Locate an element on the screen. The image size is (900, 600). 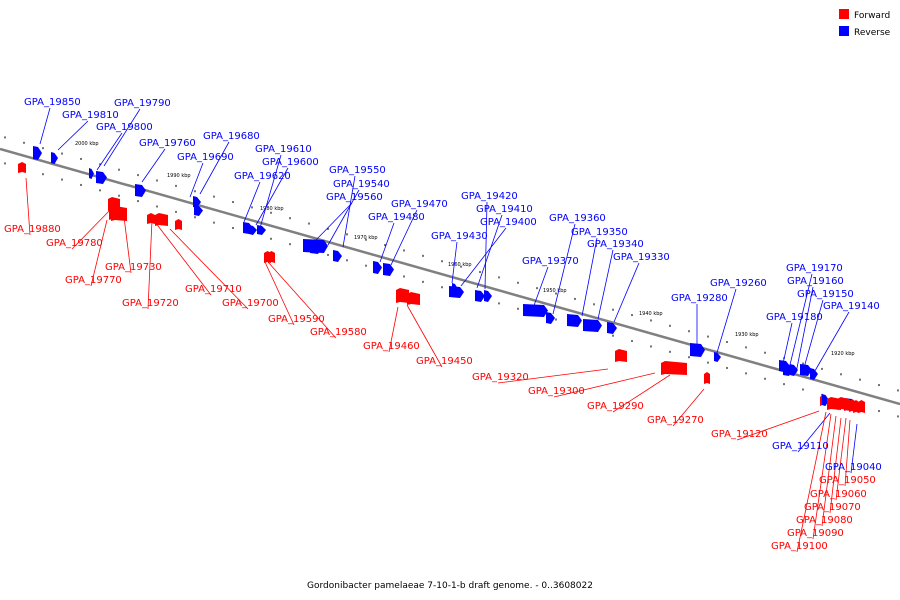
gene-label: GPA_19260 is located at coordinates (738, 283).